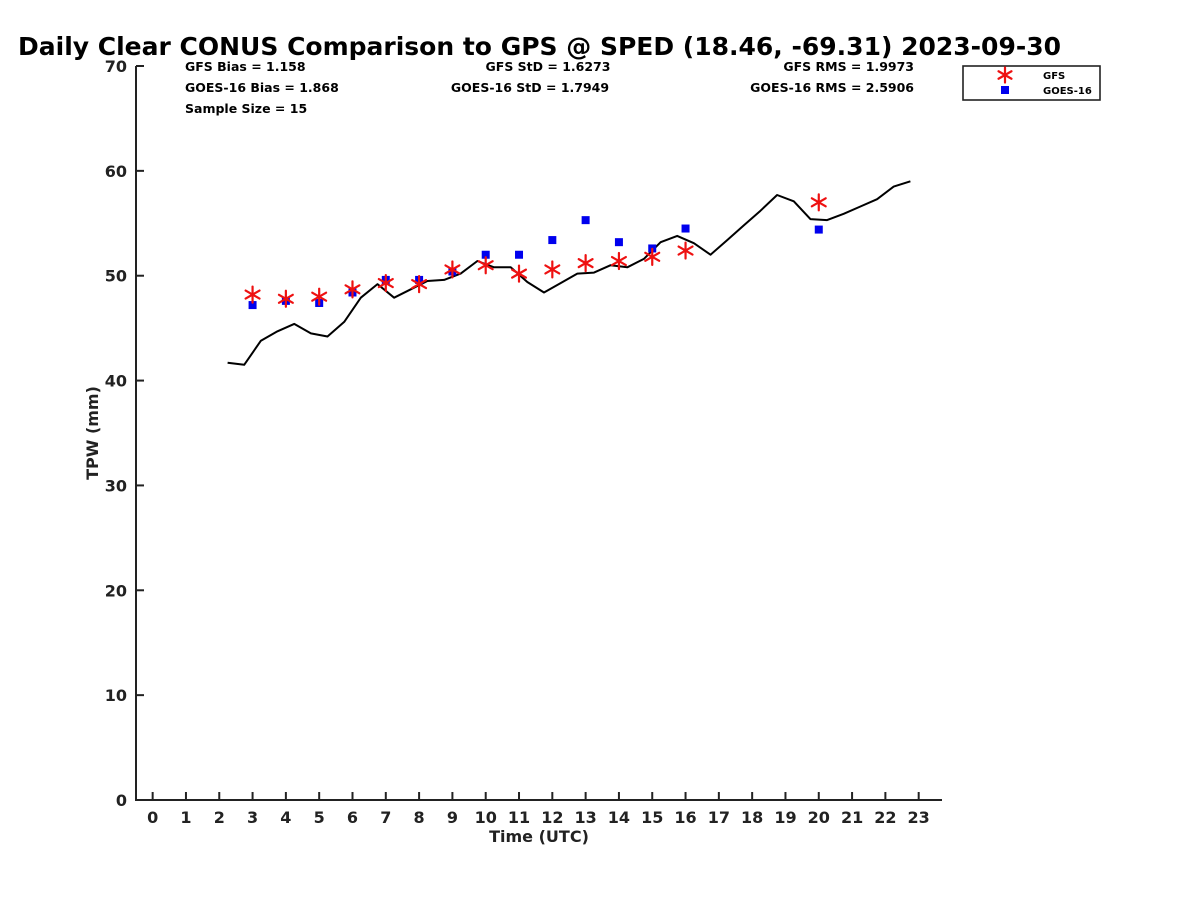 The width and height of the screenshot is (1200, 900). What do you see at coordinates (819, 817) in the screenshot?
I see `x-tick-label: 20` at bounding box center [819, 817].